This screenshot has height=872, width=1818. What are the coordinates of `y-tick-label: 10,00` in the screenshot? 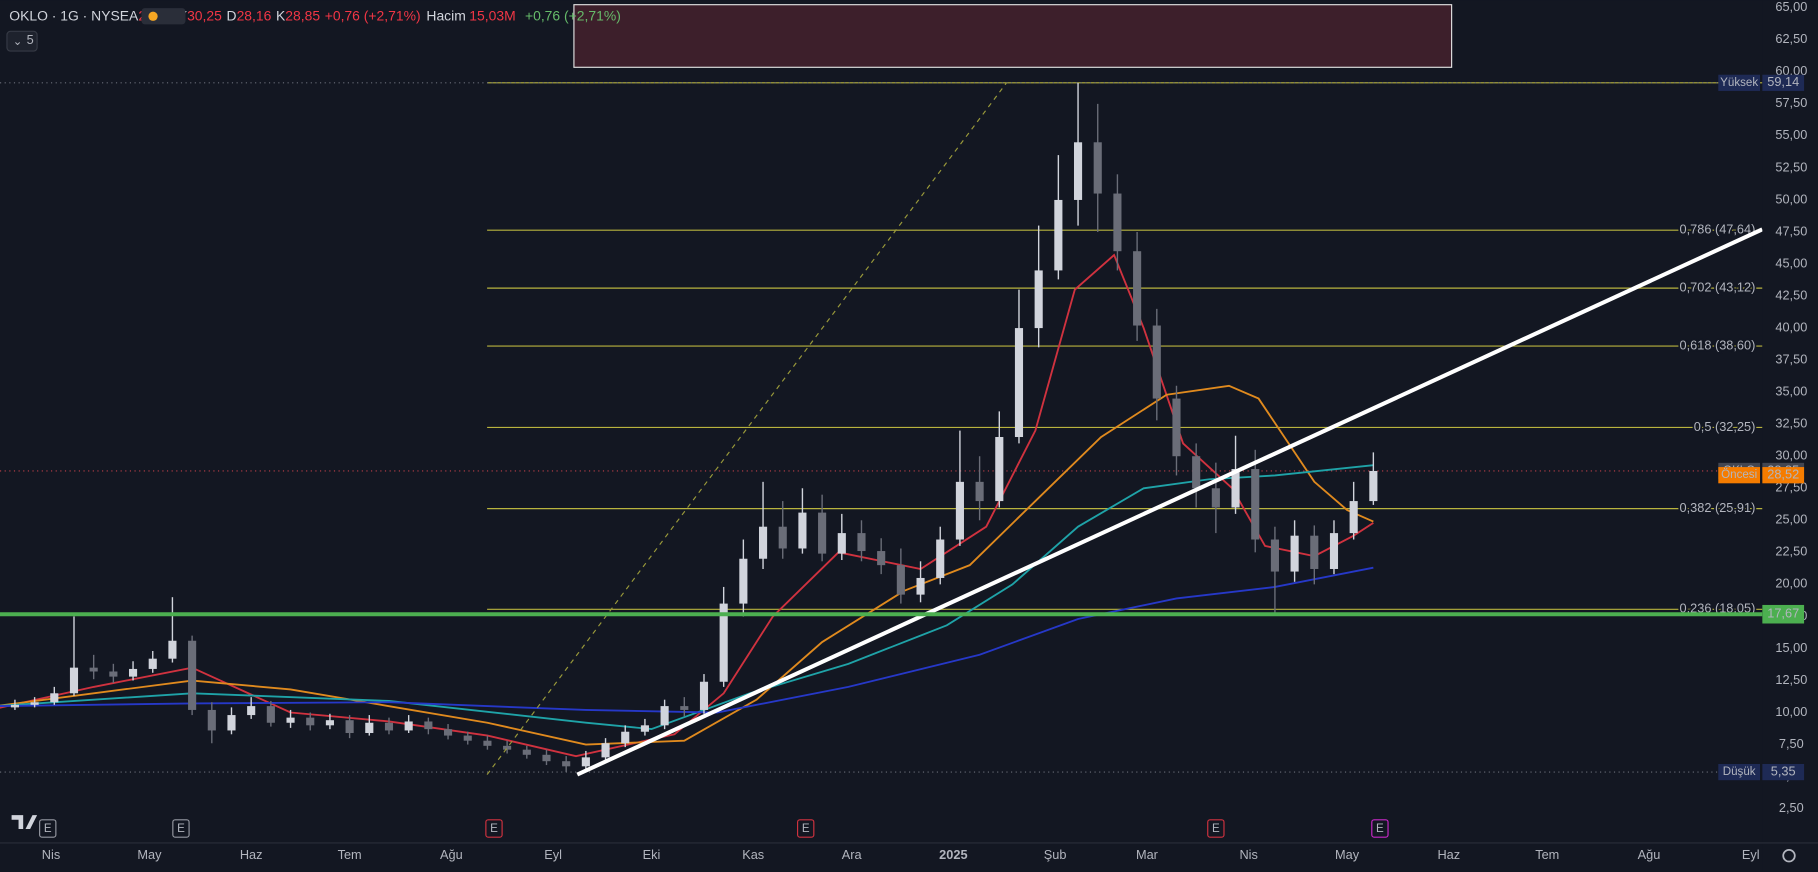 It's located at (1791, 711).